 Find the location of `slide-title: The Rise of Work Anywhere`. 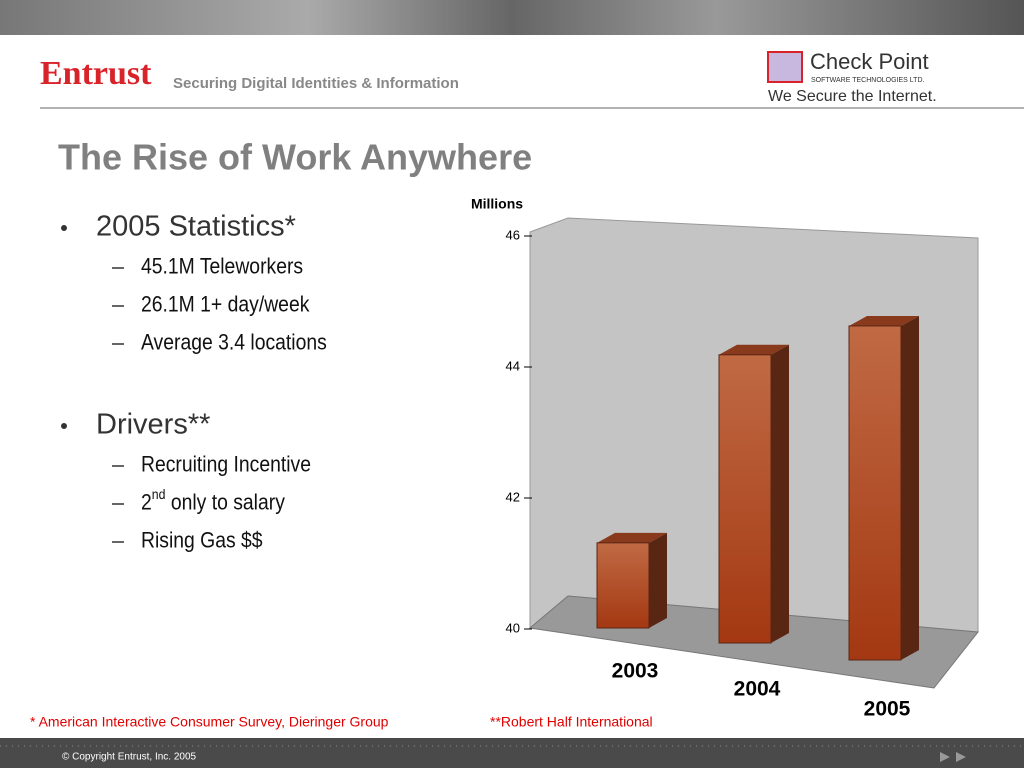

slide-title: The Rise of Work Anywhere is located at coordinates (295, 157).